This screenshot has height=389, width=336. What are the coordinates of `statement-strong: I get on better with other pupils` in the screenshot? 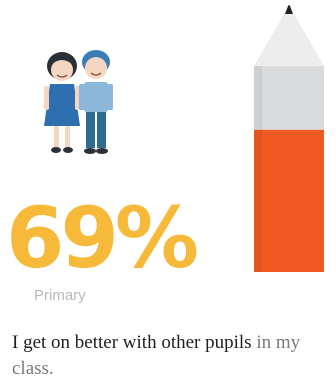 It's located at (132, 342).